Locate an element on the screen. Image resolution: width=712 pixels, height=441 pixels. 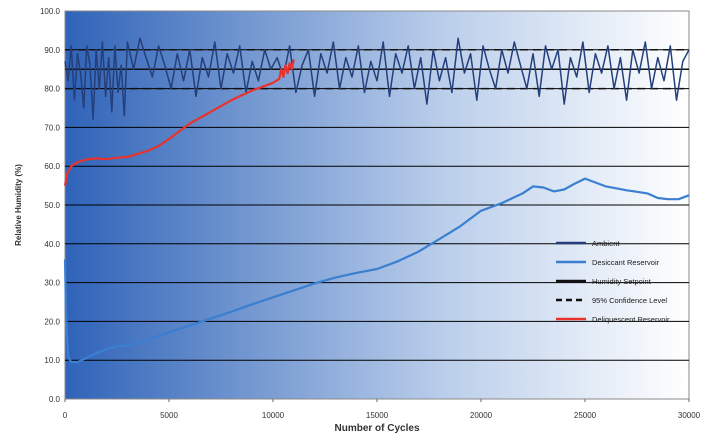
x-tick-label: 0 is located at coordinates (65, 415).